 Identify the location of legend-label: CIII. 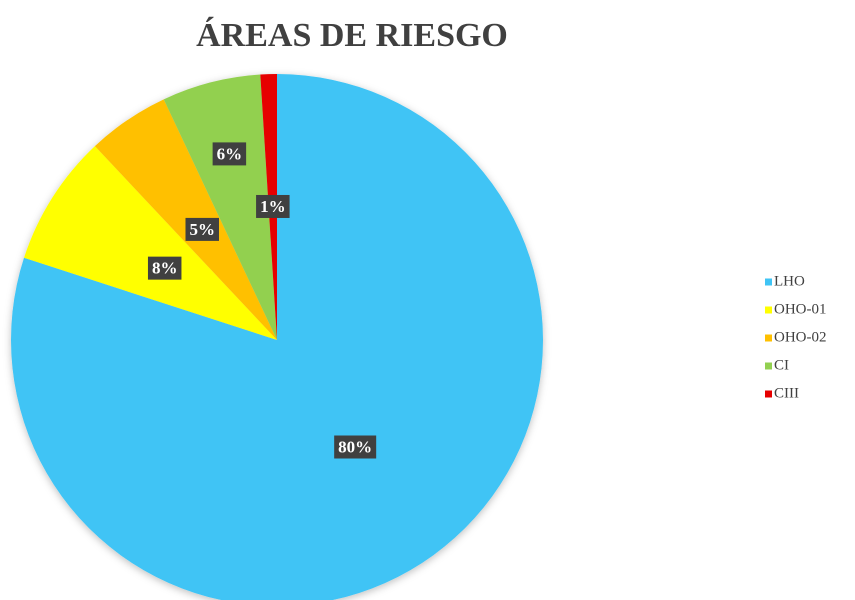
(786, 393).